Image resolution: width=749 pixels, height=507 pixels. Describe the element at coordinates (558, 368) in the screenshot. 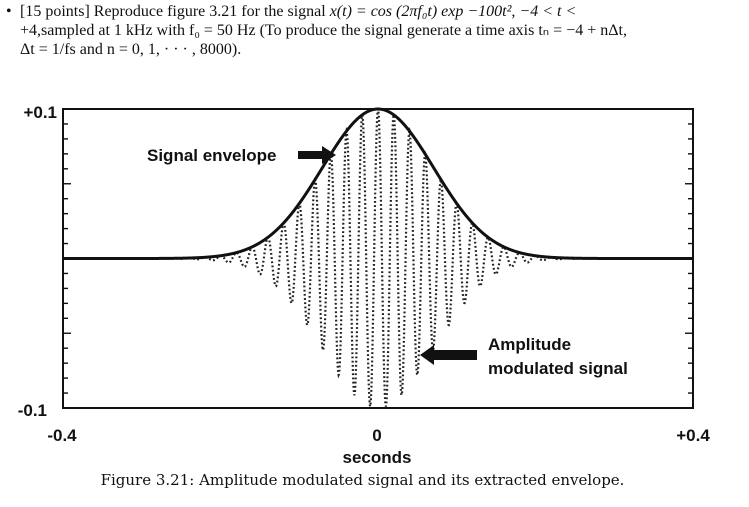

I see `signal-annotation-line2: modulated signal` at that location.